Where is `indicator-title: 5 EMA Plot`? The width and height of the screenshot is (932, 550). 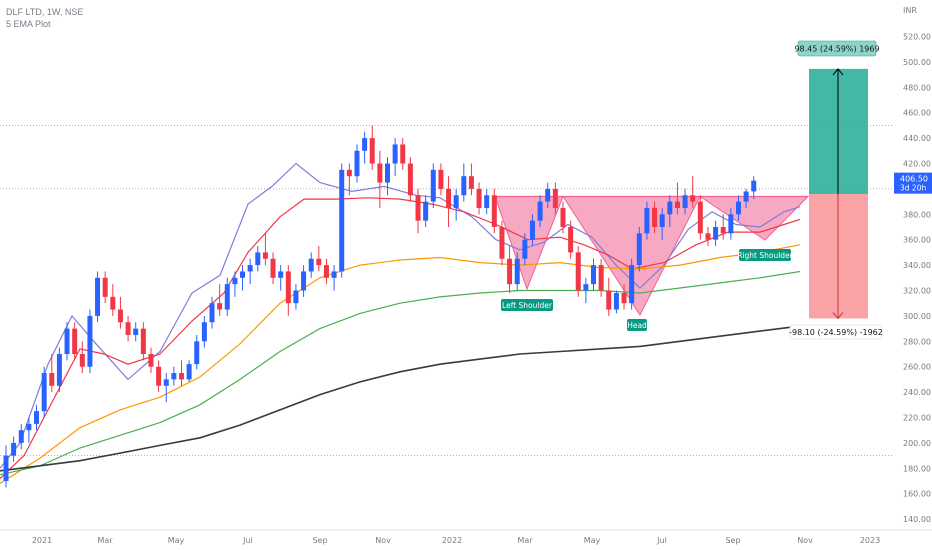 indicator-title: 5 EMA Plot is located at coordinates (28, 24).